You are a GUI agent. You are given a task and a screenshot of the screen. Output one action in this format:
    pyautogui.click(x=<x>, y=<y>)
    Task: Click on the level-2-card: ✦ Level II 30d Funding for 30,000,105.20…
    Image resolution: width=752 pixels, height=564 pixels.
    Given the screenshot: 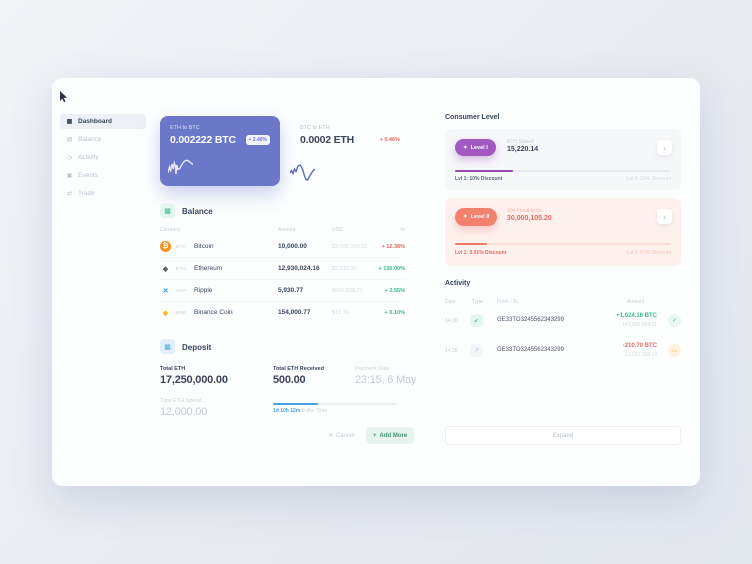 What is the action you would take?
    pyautogui.click(x=563, y=232)
    